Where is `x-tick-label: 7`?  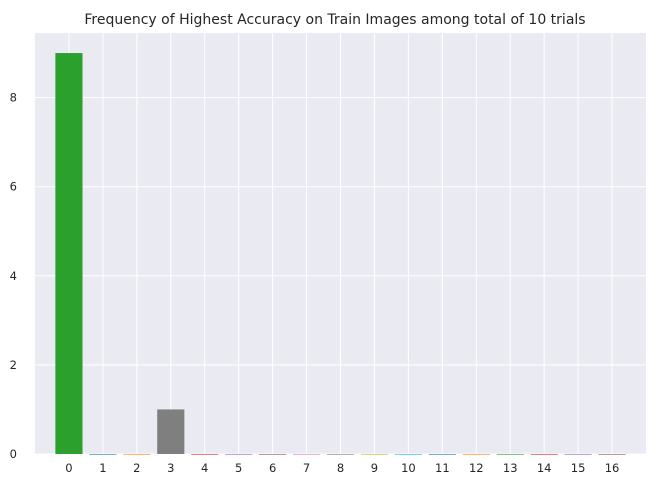
x-tick-label: 7 is located at coordinates (306, 468).